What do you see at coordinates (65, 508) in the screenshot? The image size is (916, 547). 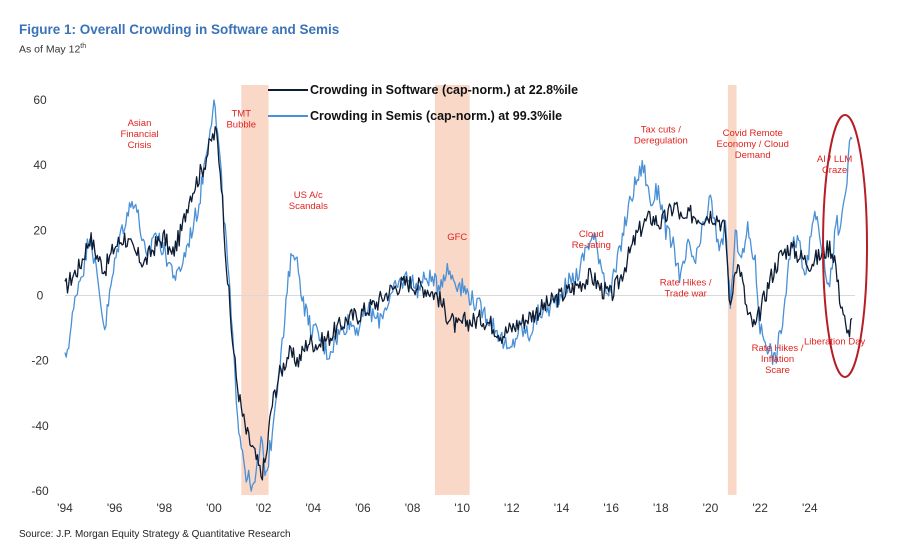 I see `x-tick-label: '94` at bounding box center [65, 508].